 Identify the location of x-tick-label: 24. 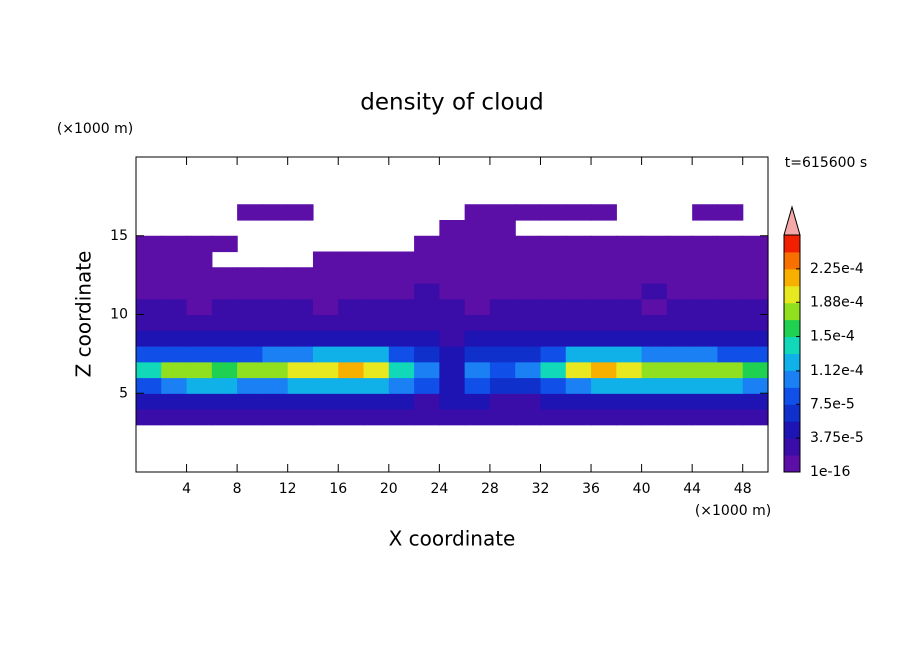
(439, 489).